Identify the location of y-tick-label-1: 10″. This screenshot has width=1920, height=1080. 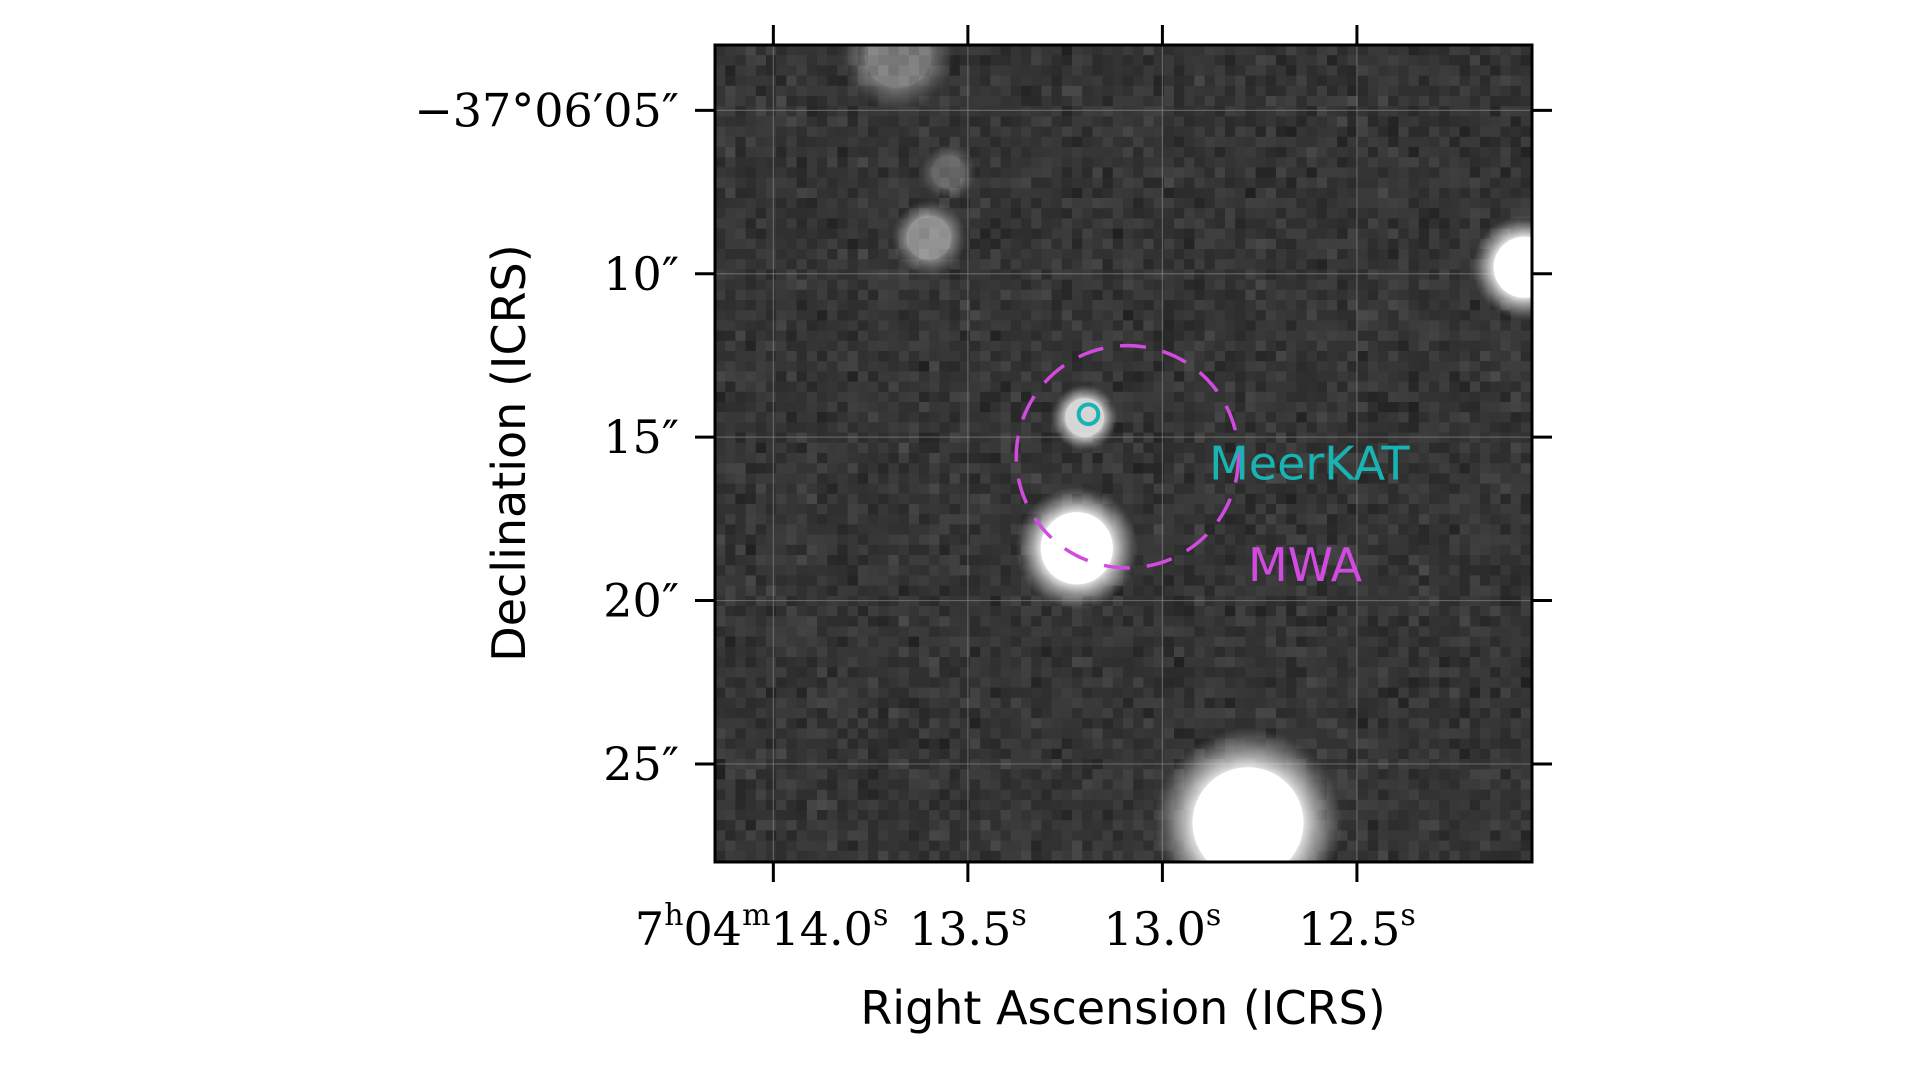
(641, 274).